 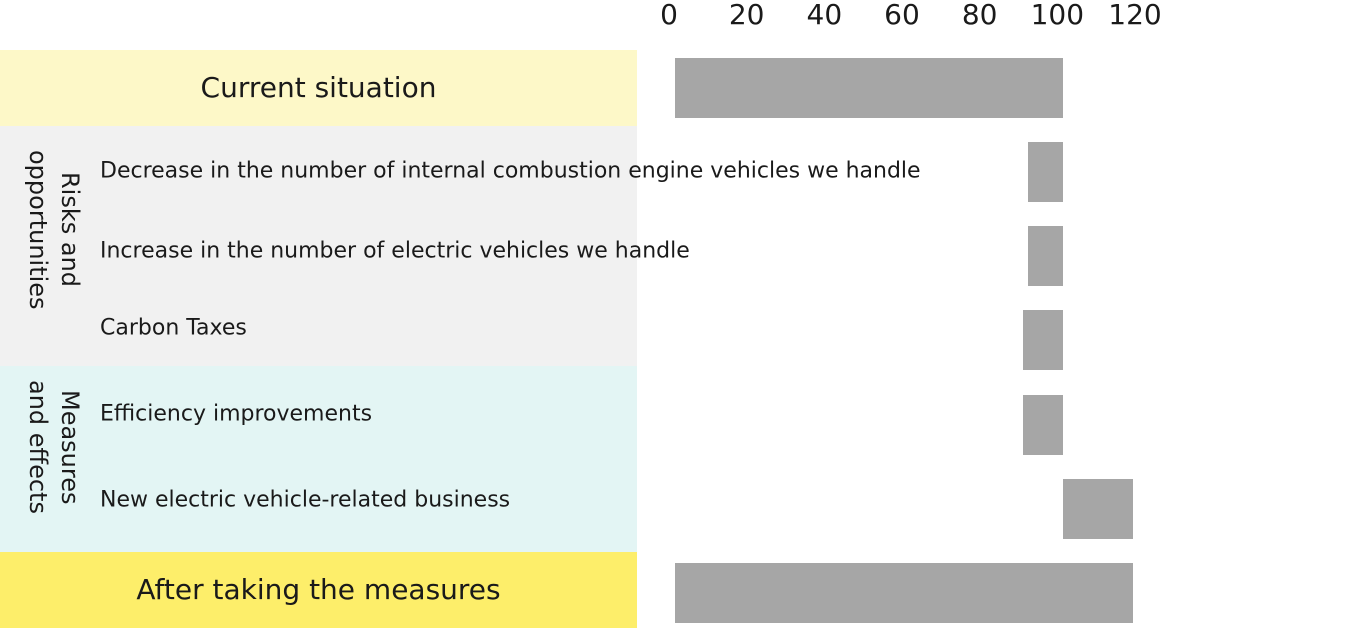 What do you see at coordinates (669, 15) in the screenshot?
I see `x-tick-label: 0` at bounding box center [669, 15].